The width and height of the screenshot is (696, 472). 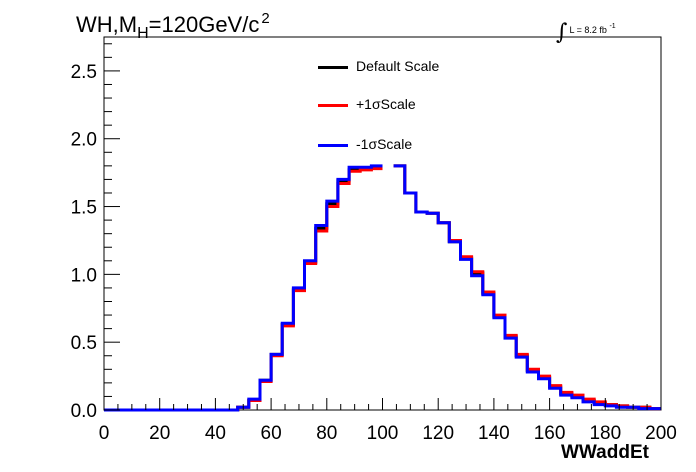 I want to click on x-tick-label: 120, so click(x=438, y=433).